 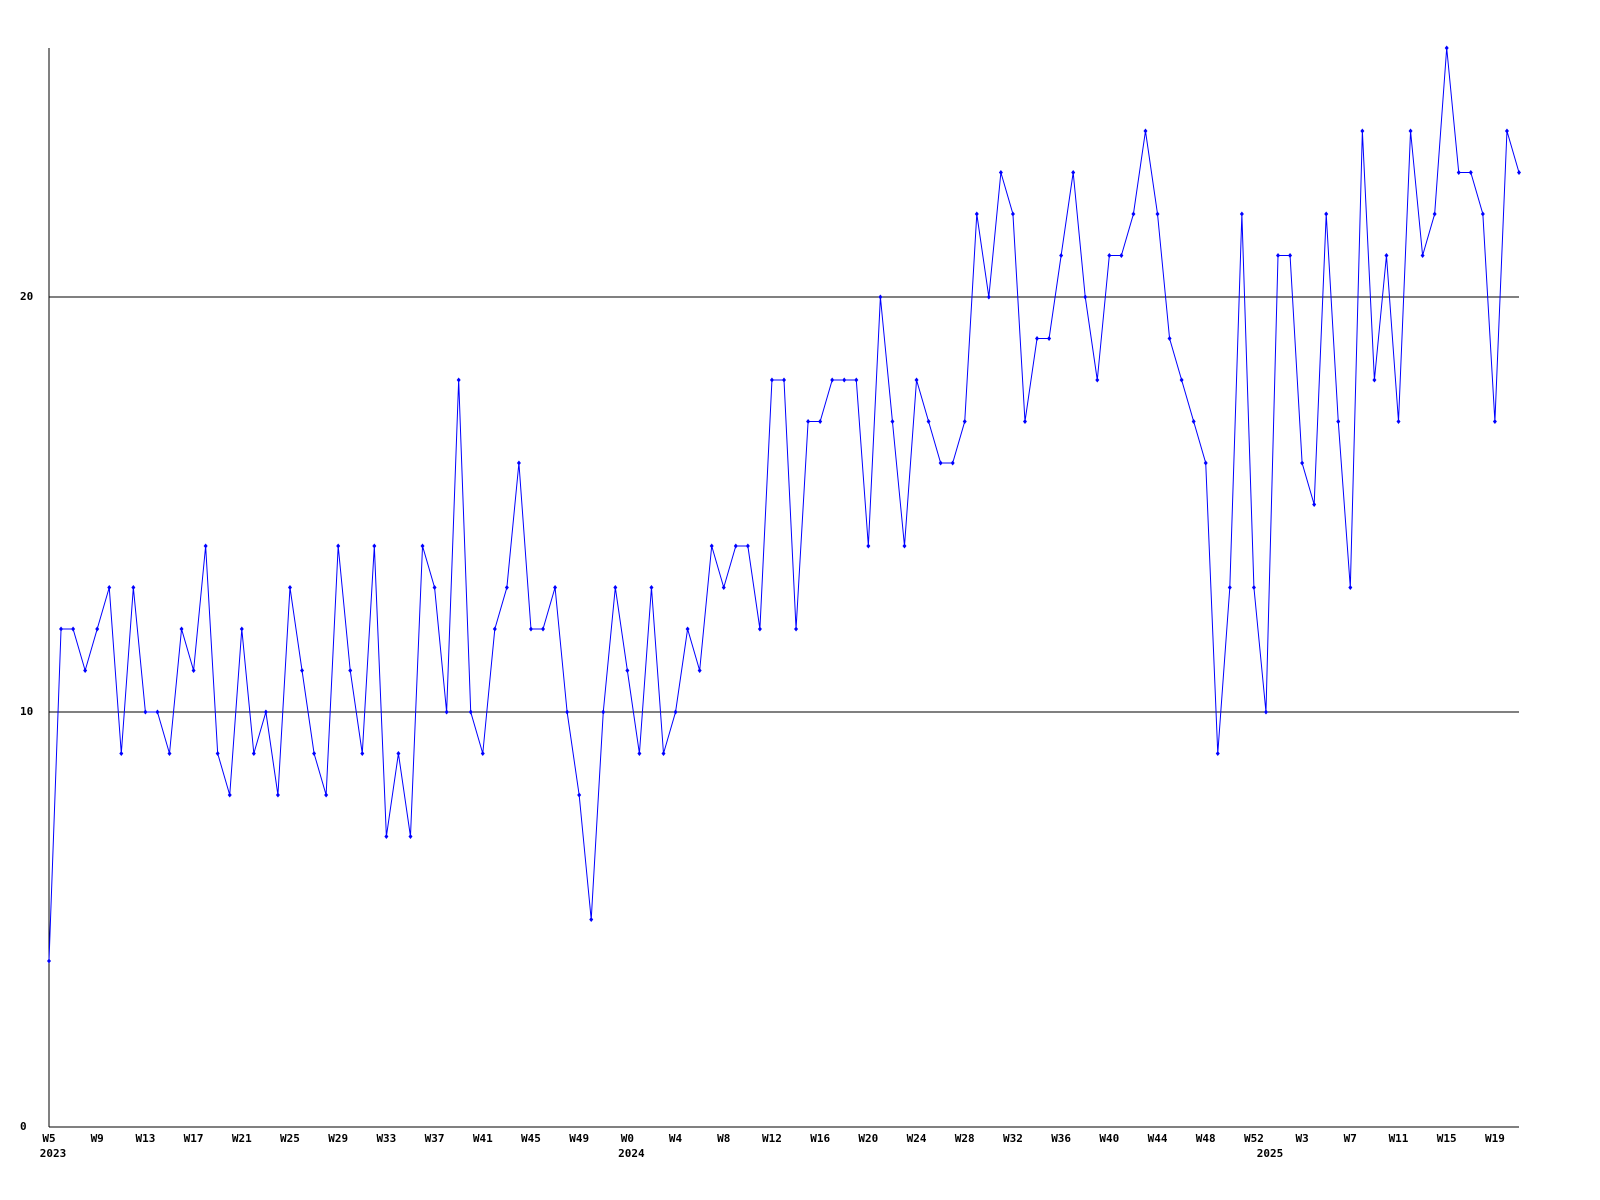 I want to click on x-tick-label: W48, so click(x=1206, y=1138).